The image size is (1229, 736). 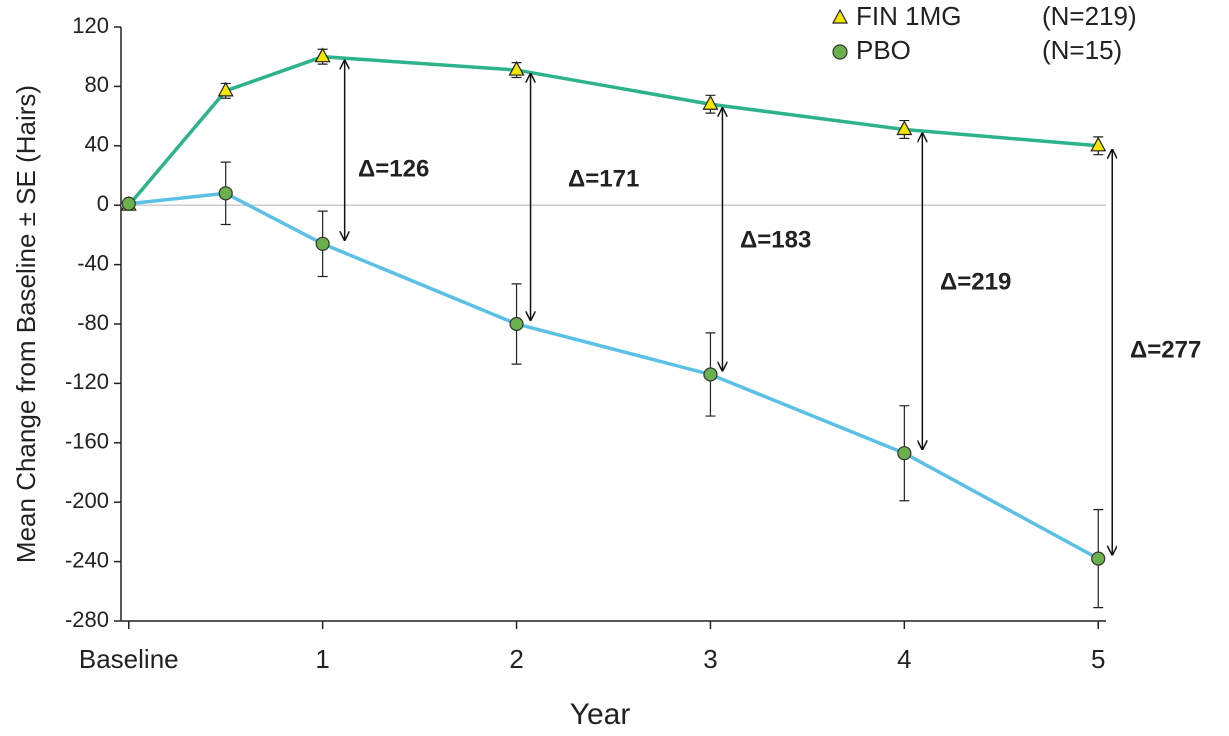 I want to click on y-tick-label: -40, so click(x=93, y=262).